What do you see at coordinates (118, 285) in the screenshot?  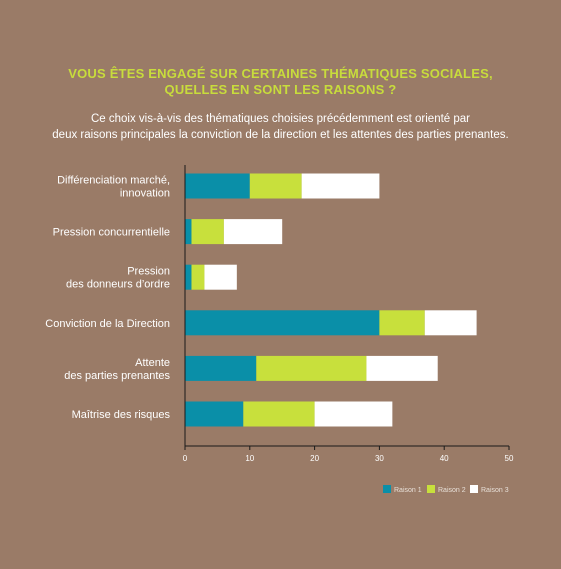 I see `category-label-3-line-2: des donneurs d’ordre` at bounding box center [118, 285].